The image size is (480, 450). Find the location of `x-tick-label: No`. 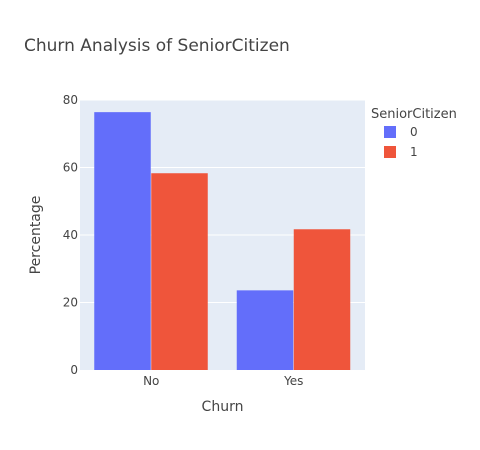

x-tick-label: No is located at coordinates (151, 381).